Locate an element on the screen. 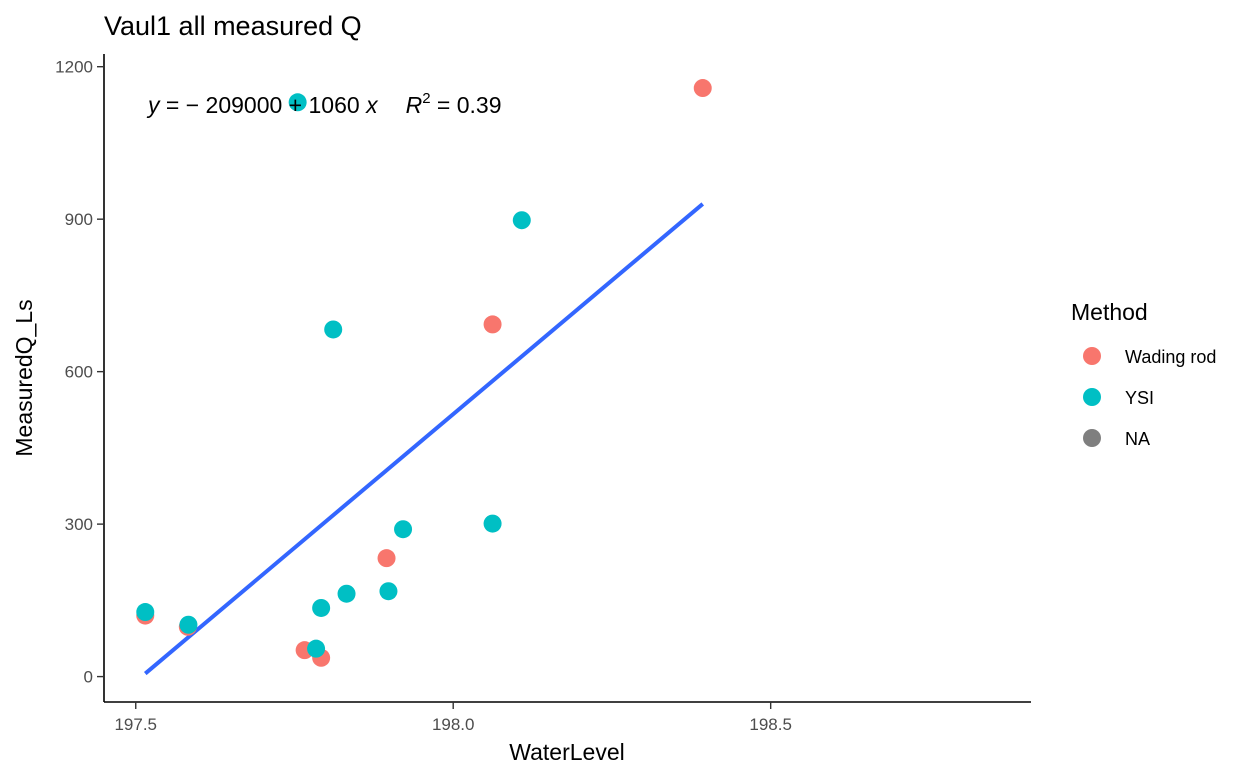 Image resolution: width=1259 pixels, height=778 pixels. x-tick-label: 198.0 is located at coordinates (453, 724).